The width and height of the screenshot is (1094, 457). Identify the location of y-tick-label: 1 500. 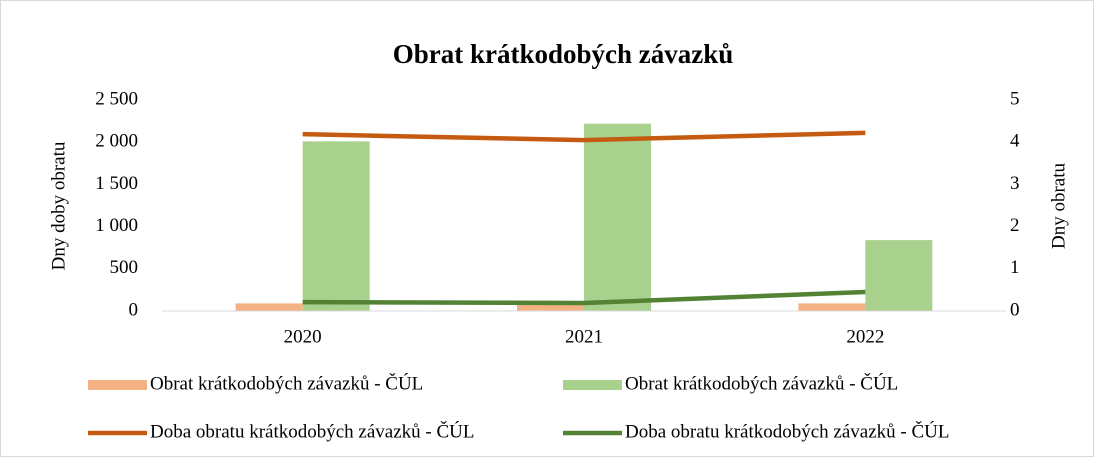
(116, 183).